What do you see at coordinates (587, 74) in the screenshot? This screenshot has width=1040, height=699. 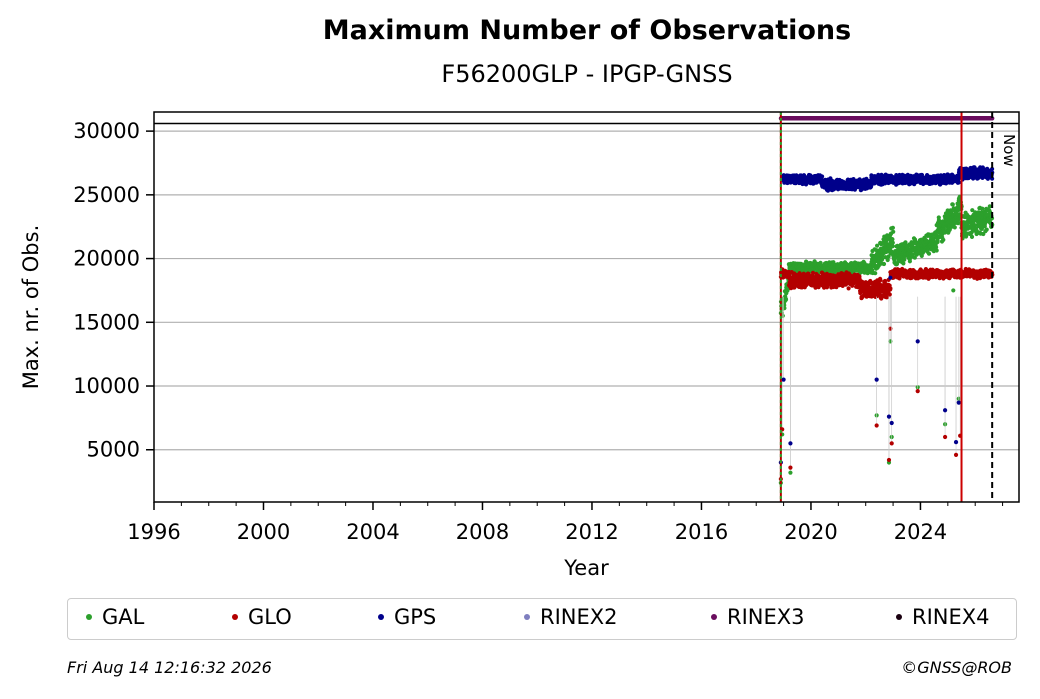 I see `chart-subtitle: F56200GLP - IPGP-GNSS` at bounding box center [587, 74].